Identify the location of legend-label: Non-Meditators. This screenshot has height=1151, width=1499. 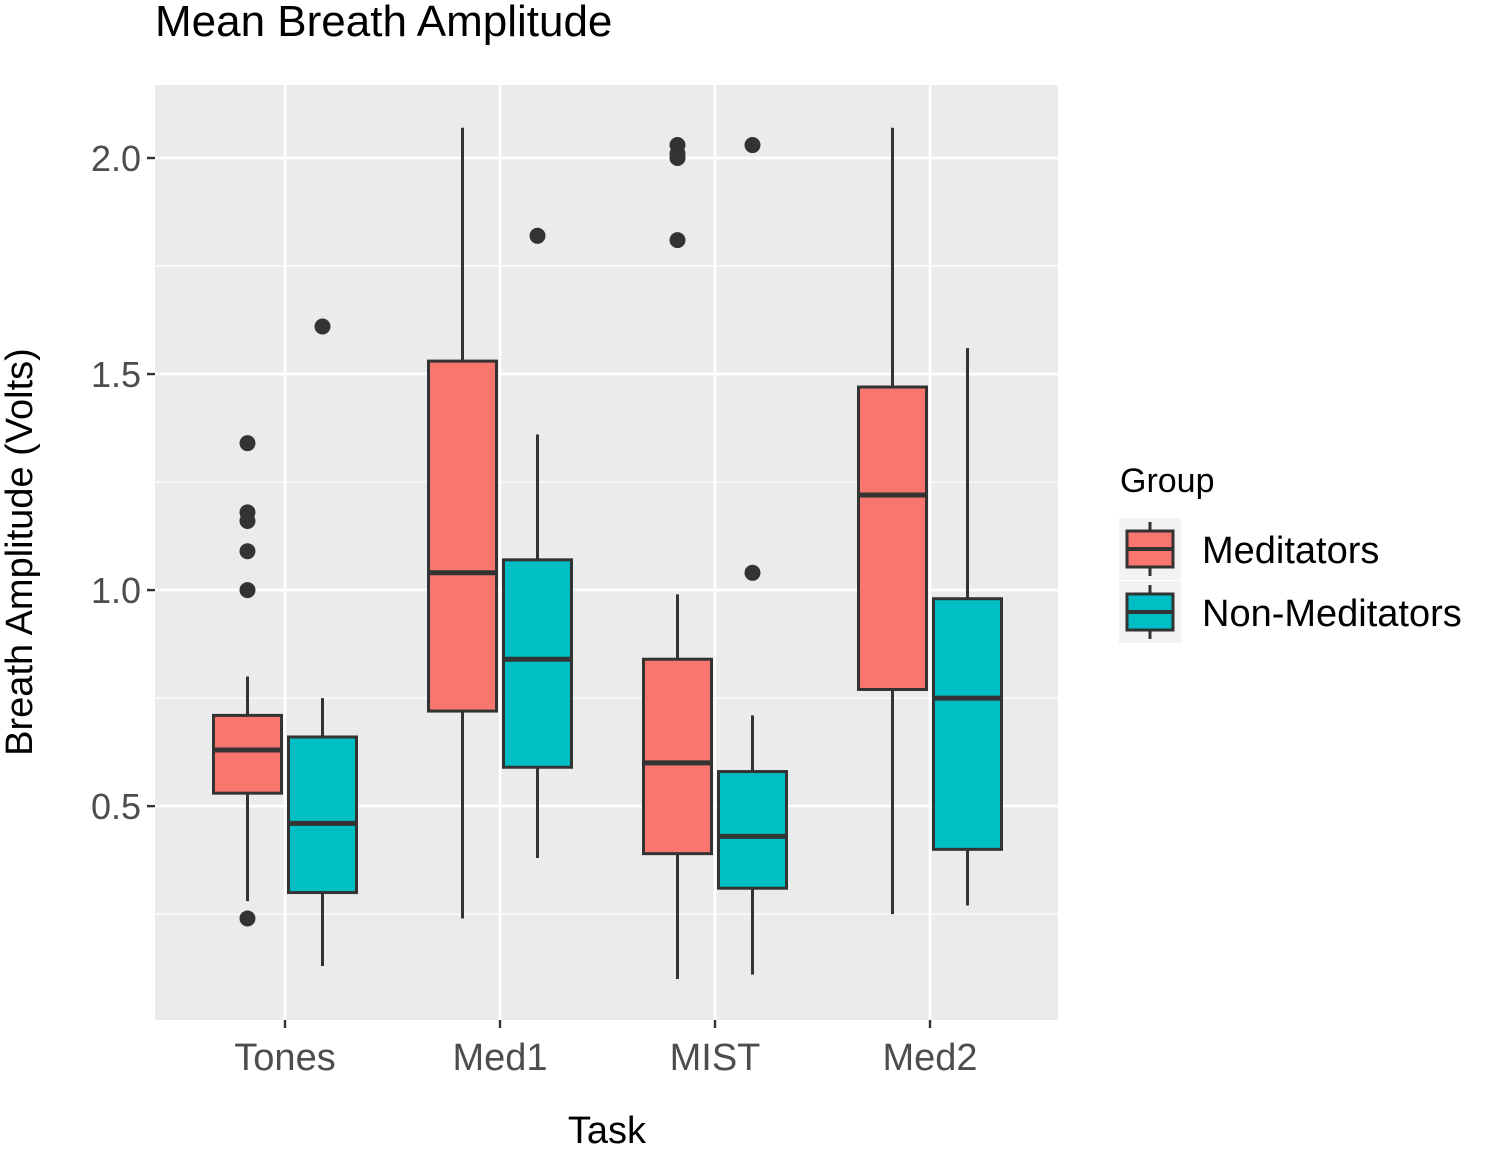
(1332, 614).